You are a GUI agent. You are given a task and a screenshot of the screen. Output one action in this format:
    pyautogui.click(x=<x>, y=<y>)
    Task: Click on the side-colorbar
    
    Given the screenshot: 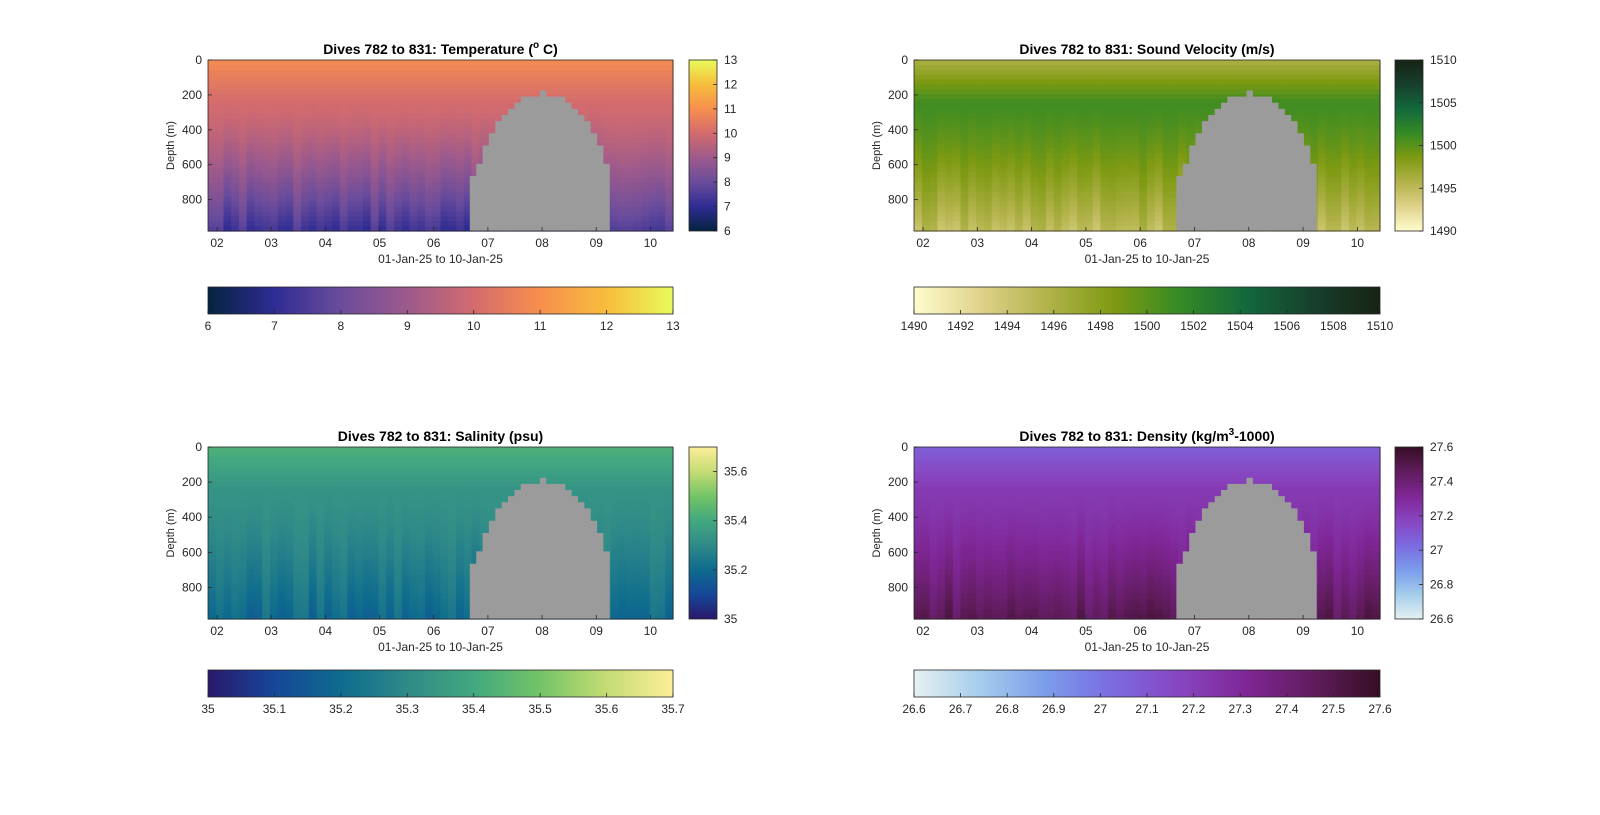 What is the action you would take?
    pyautogui.click(x=703, y=145)
    